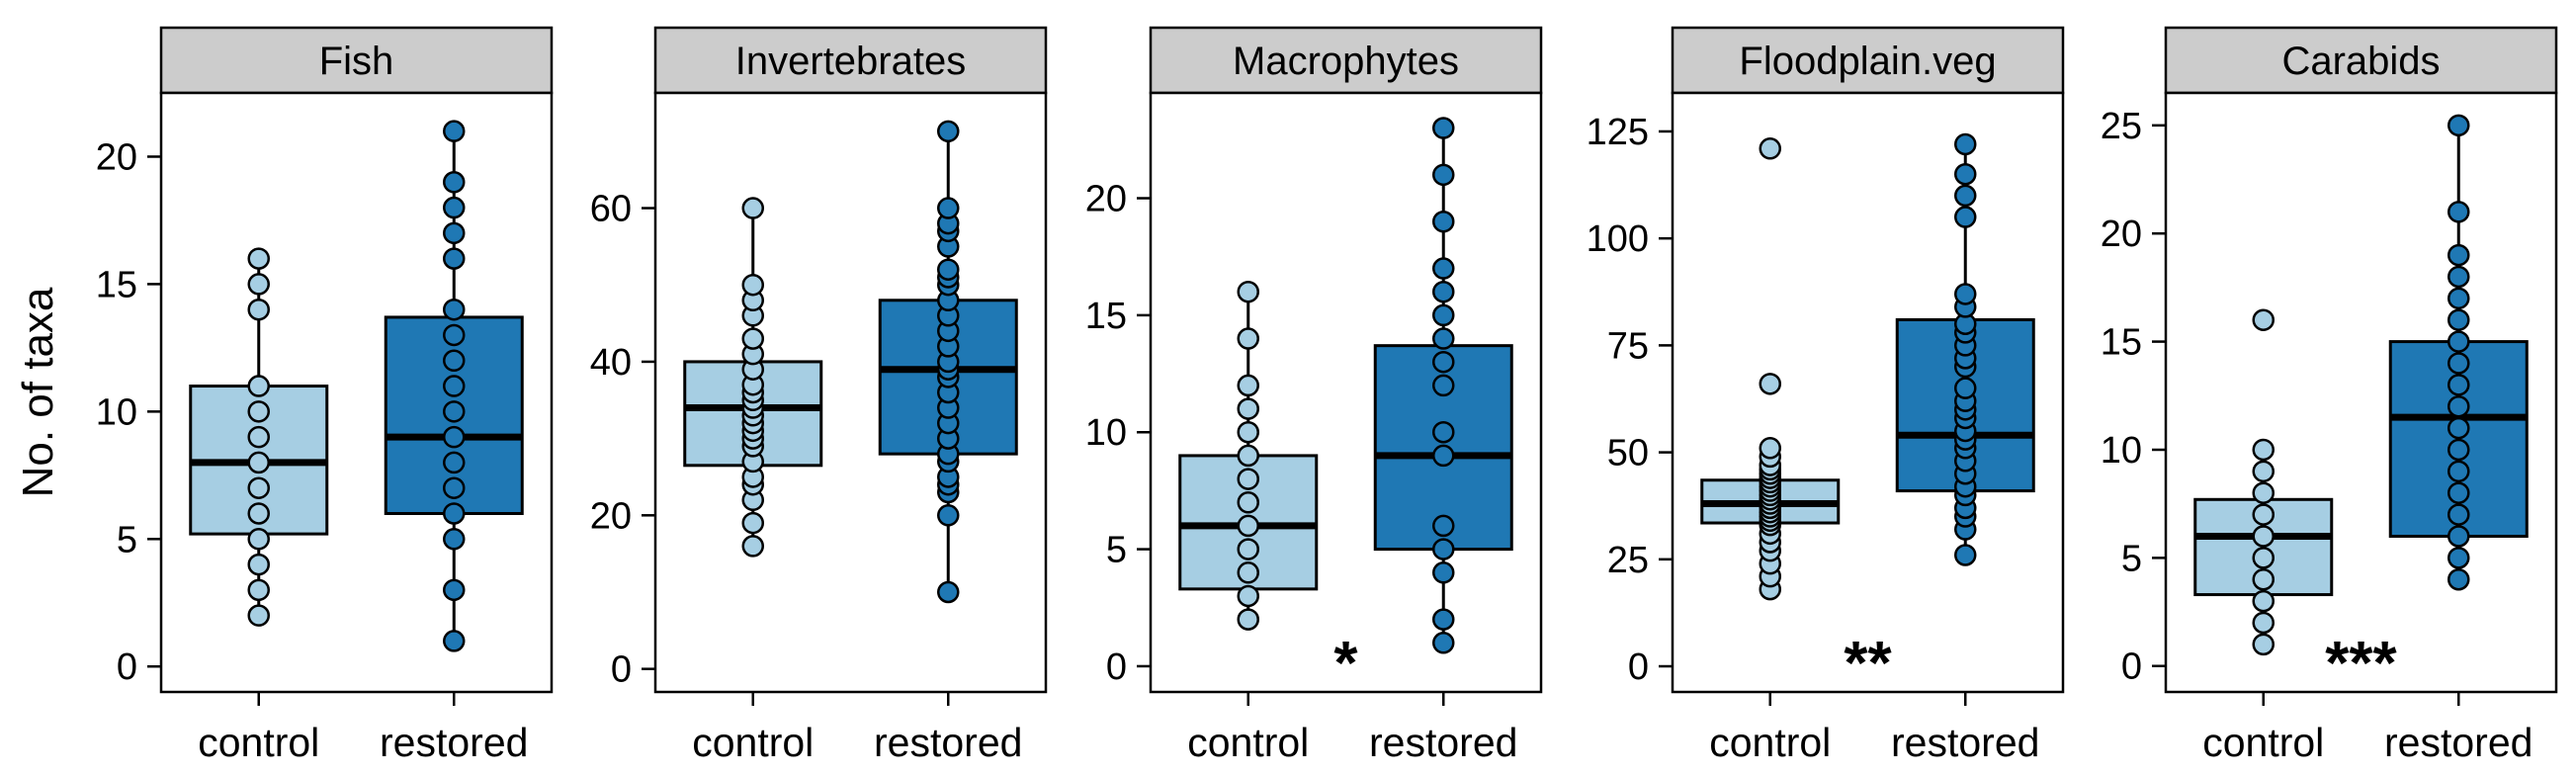 The height and width of the screenshot is (775, 2576). What do you see at coordinates (1346, 61) in the screenshot?
I see `panel-title: Macrophytes` at bounding box center [1346, 61].